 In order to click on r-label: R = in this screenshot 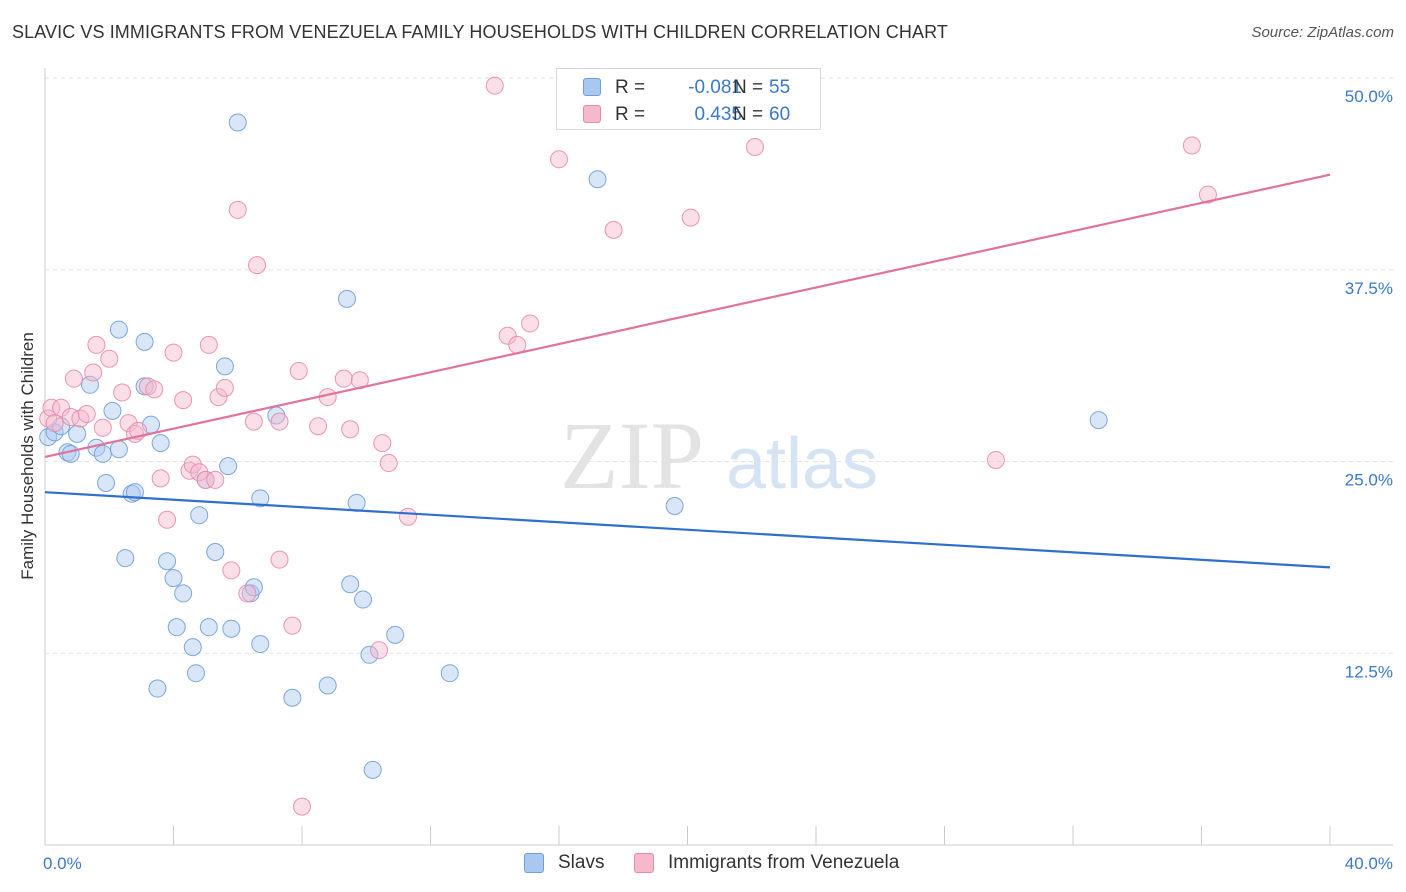, I will do `click(630, 114)`.